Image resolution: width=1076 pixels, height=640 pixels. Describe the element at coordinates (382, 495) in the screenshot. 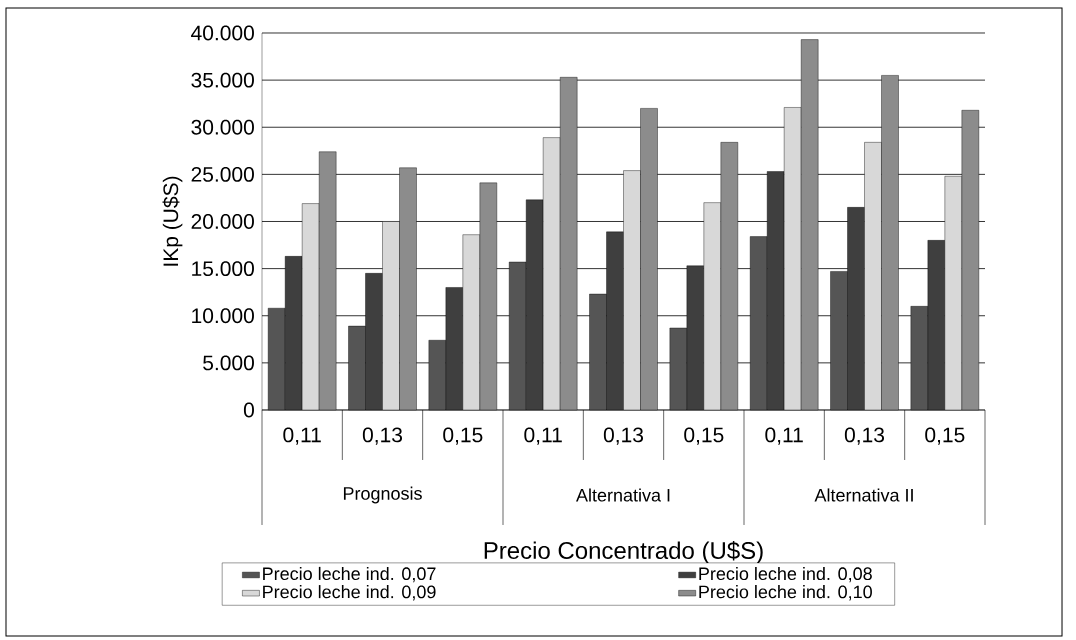

I see `text: Prognosis` at that location.